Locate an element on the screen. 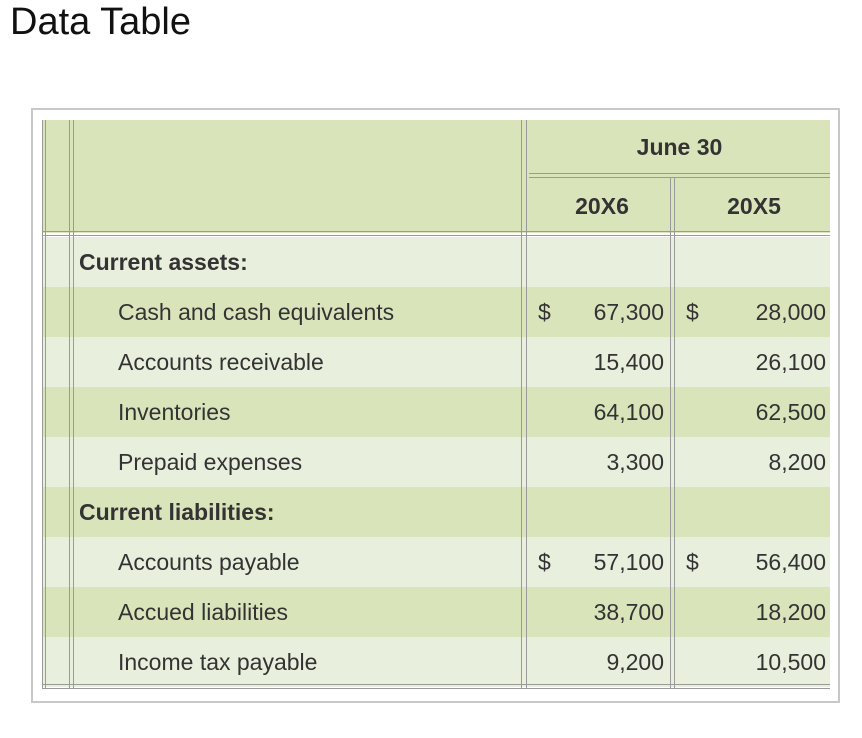 The height and width of the screenshot is (738, 862). value-20x6: 38,700 is located at coordinates (628, 612).